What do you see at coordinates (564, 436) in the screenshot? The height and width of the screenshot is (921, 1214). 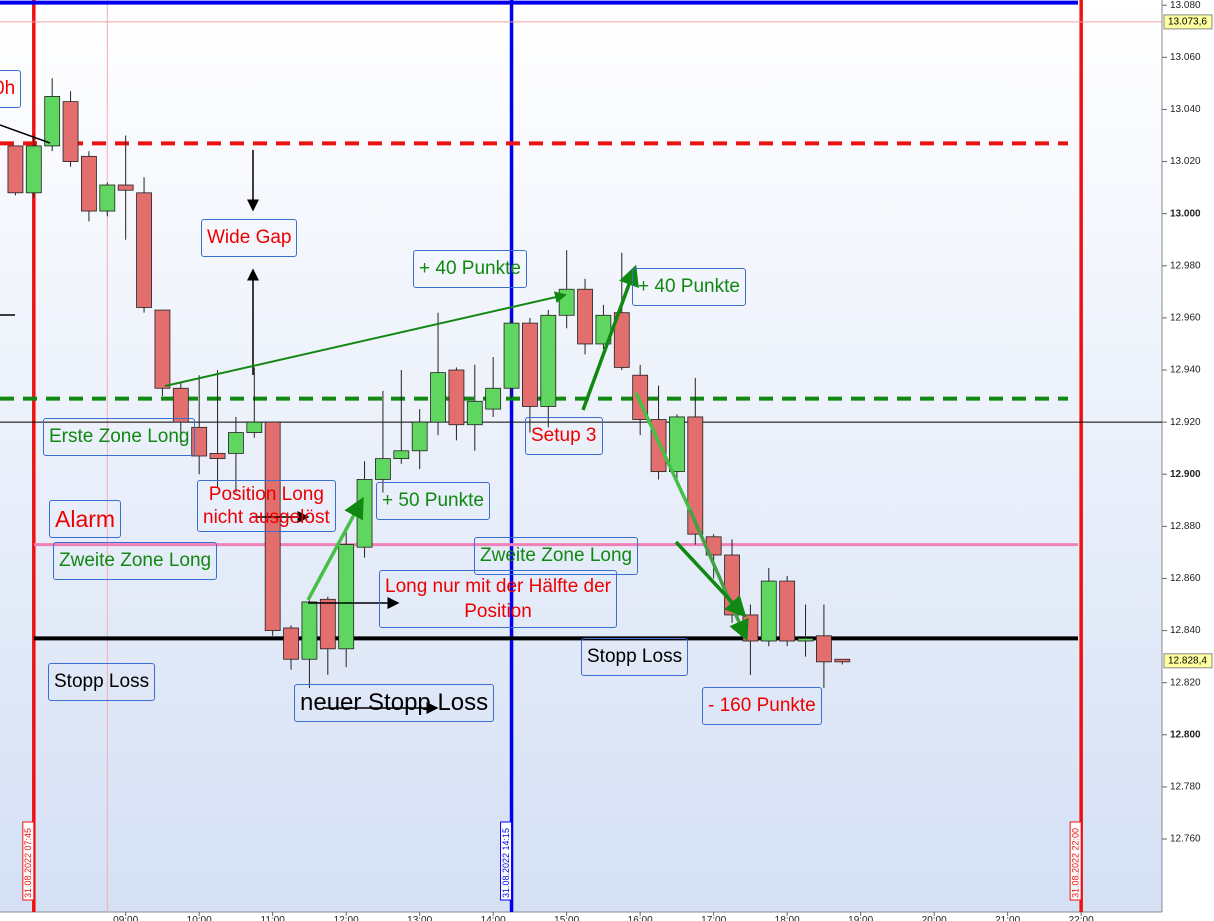 I see `annotation: Setup 3` at bounding box center [564, 436].